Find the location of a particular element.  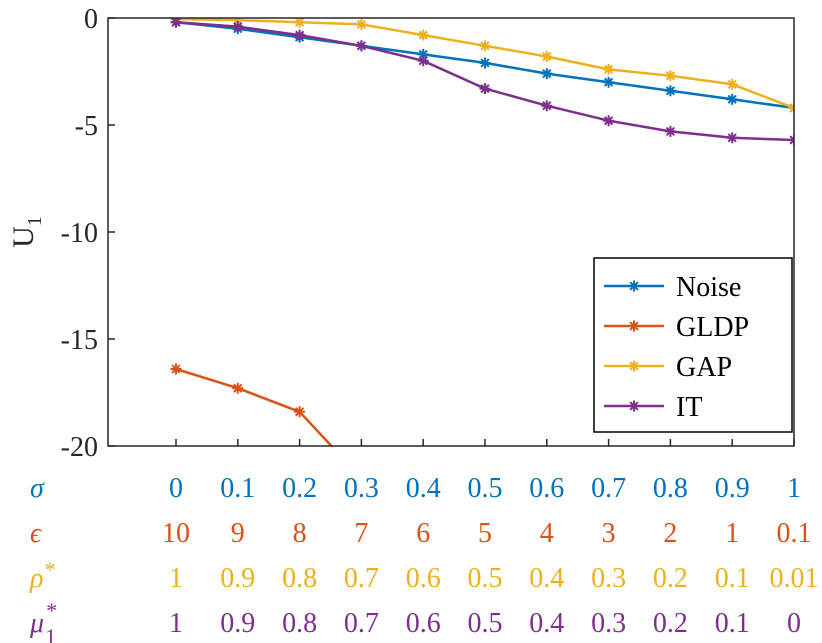

param-row-symbol: μ* 1 is located at coordinates (43, 620).